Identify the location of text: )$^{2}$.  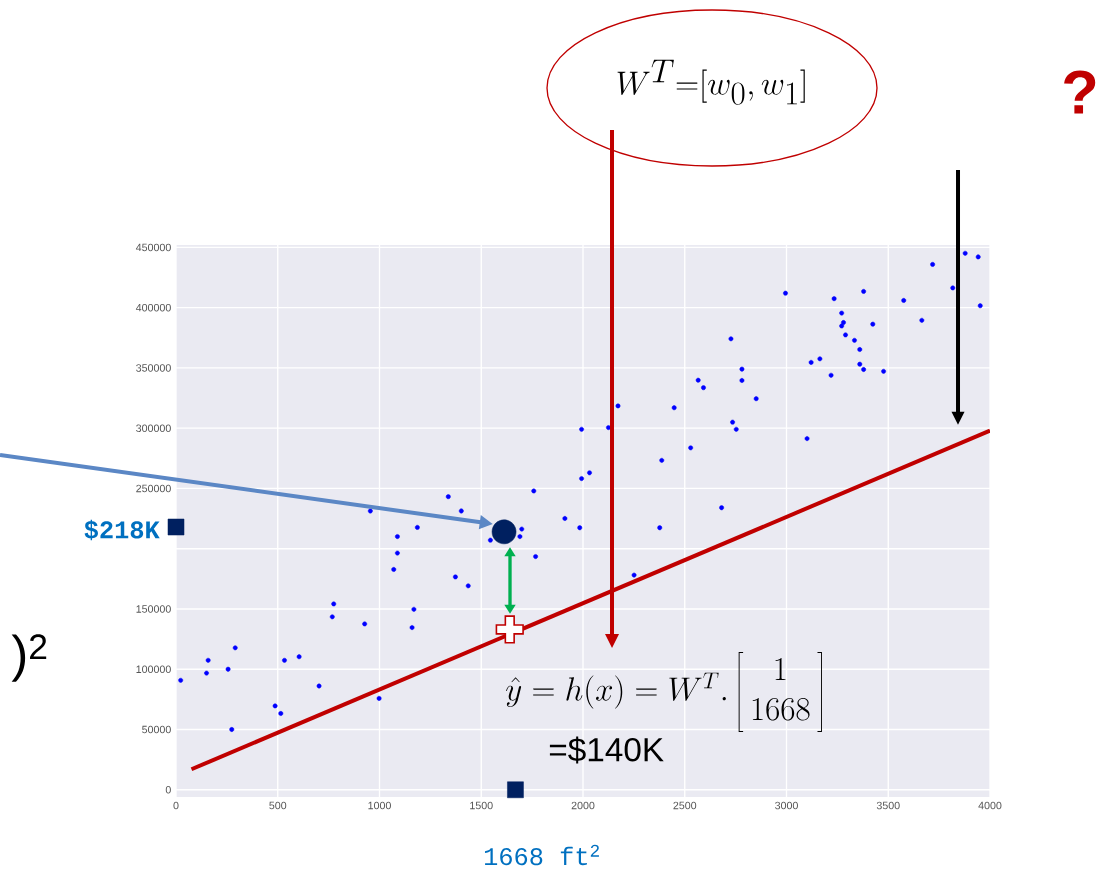
(29, 658).